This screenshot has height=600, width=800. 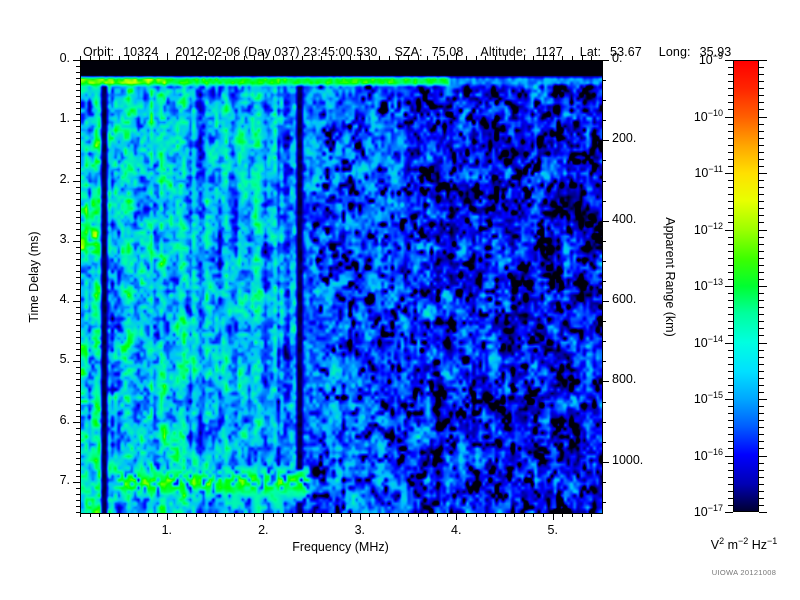 I want to click on credit-text: UIOWA 20121008, so click(x=744, y=572).